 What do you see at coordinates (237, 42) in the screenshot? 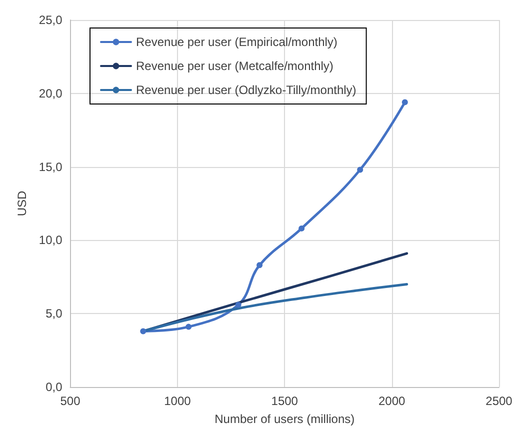
I see `legend-label: Revenue per user (Empirical/monthly)` at bounding box center [237, 42].